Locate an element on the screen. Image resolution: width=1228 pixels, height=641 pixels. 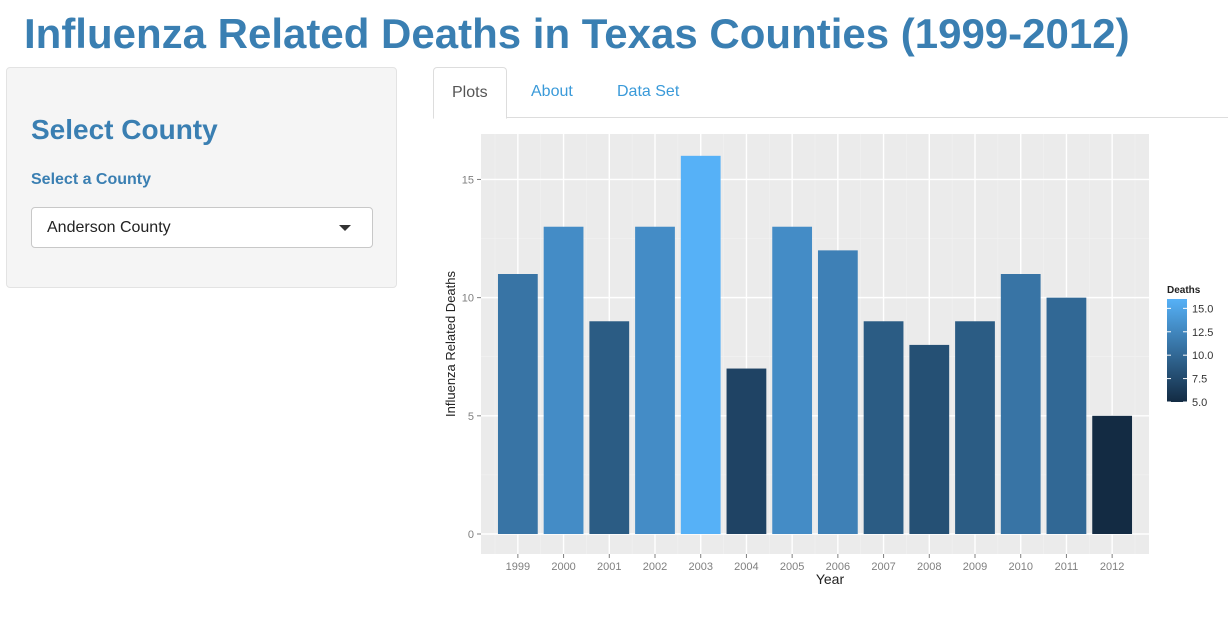
legend-tick-label: 12.5 is located at coordinates (1202, 333).